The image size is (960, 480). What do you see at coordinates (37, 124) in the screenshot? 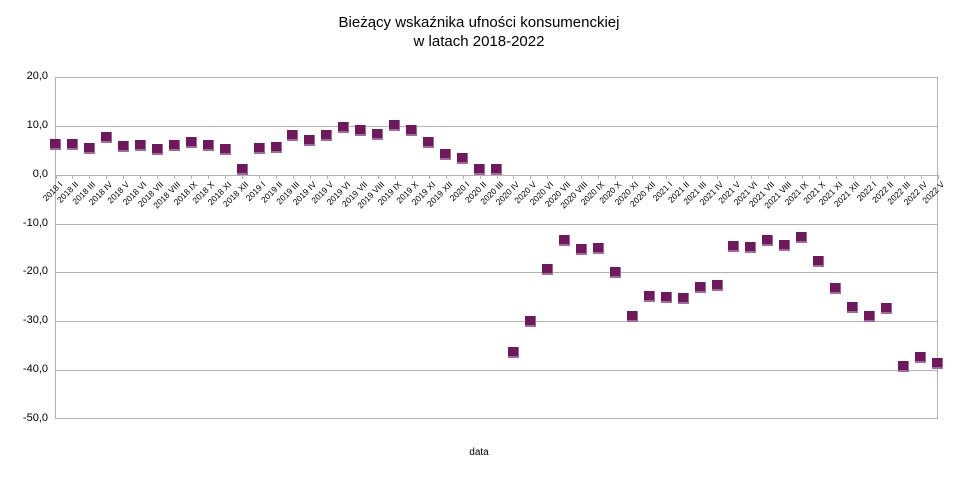
I see `y-axis-tick-label: 10,0` at bounding box center [37, 124].